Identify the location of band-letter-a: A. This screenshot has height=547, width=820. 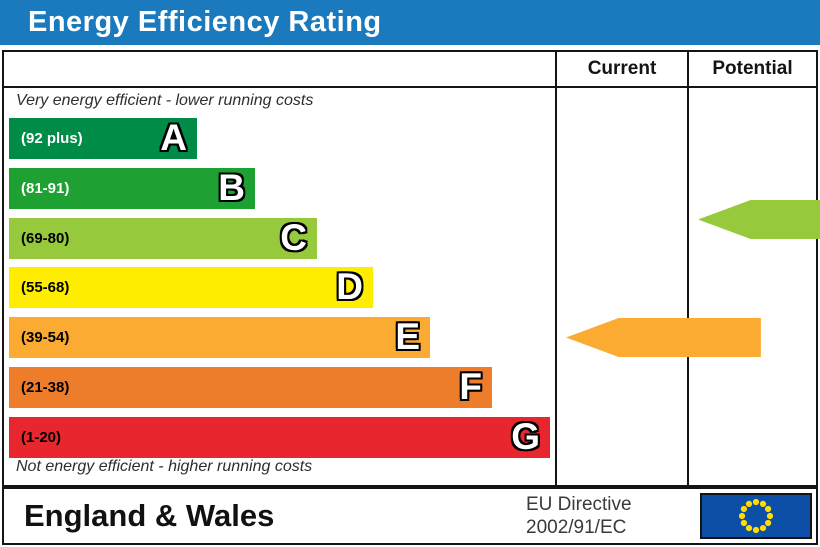
(173, 137).